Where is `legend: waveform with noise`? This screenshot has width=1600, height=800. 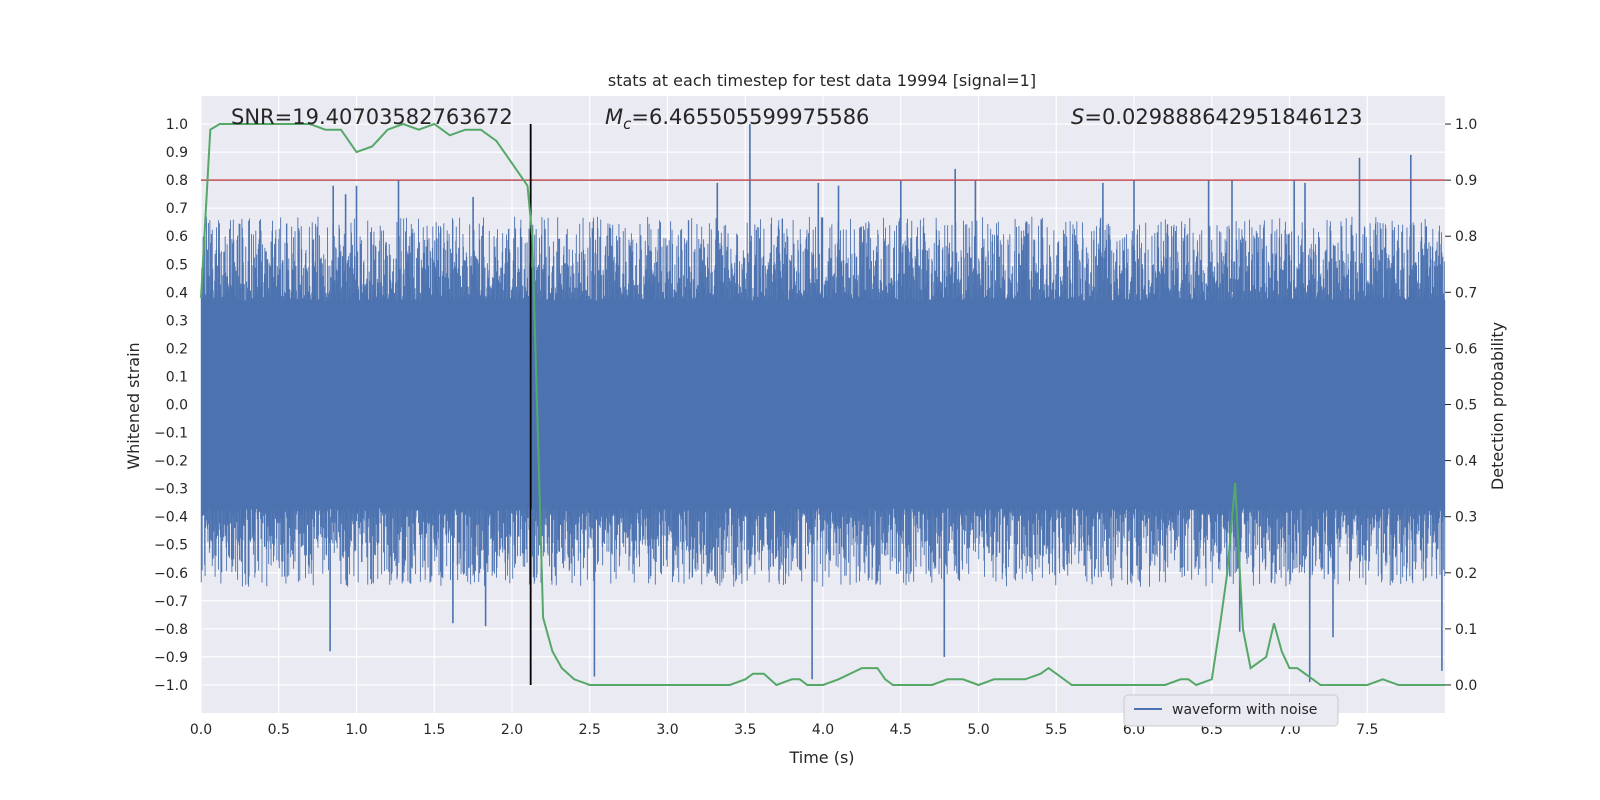 legend: waveform with noise is located at coordinates (1231, 710).